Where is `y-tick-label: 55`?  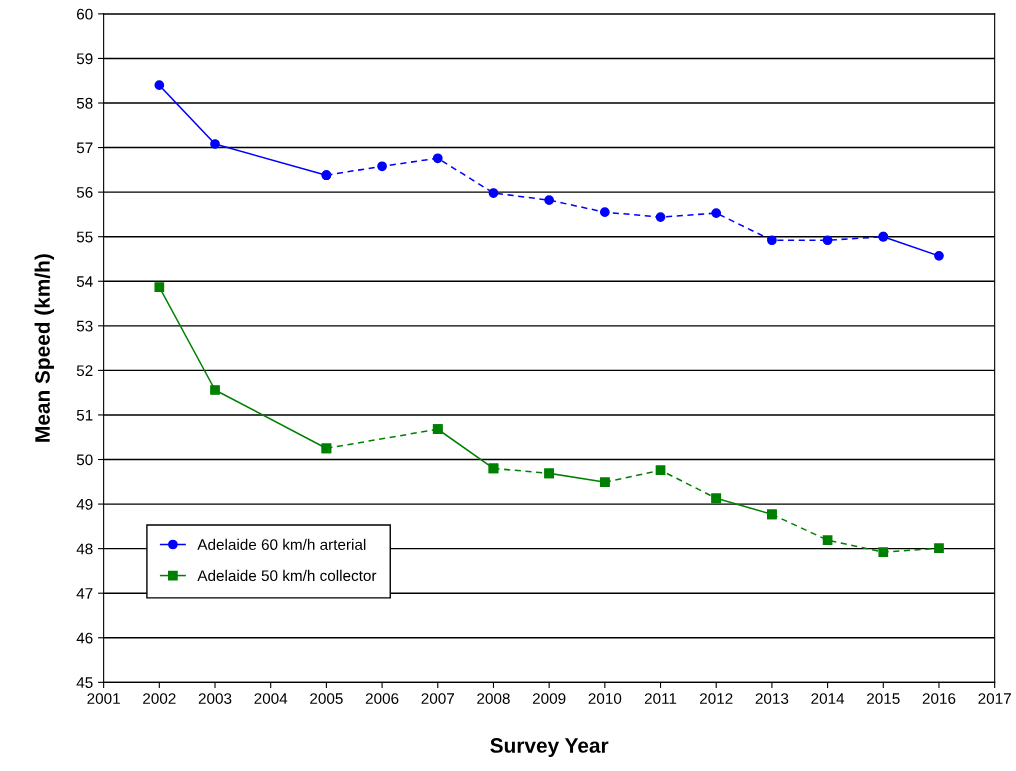
y-tick-label: 55 is located at coordinates (84, 237).